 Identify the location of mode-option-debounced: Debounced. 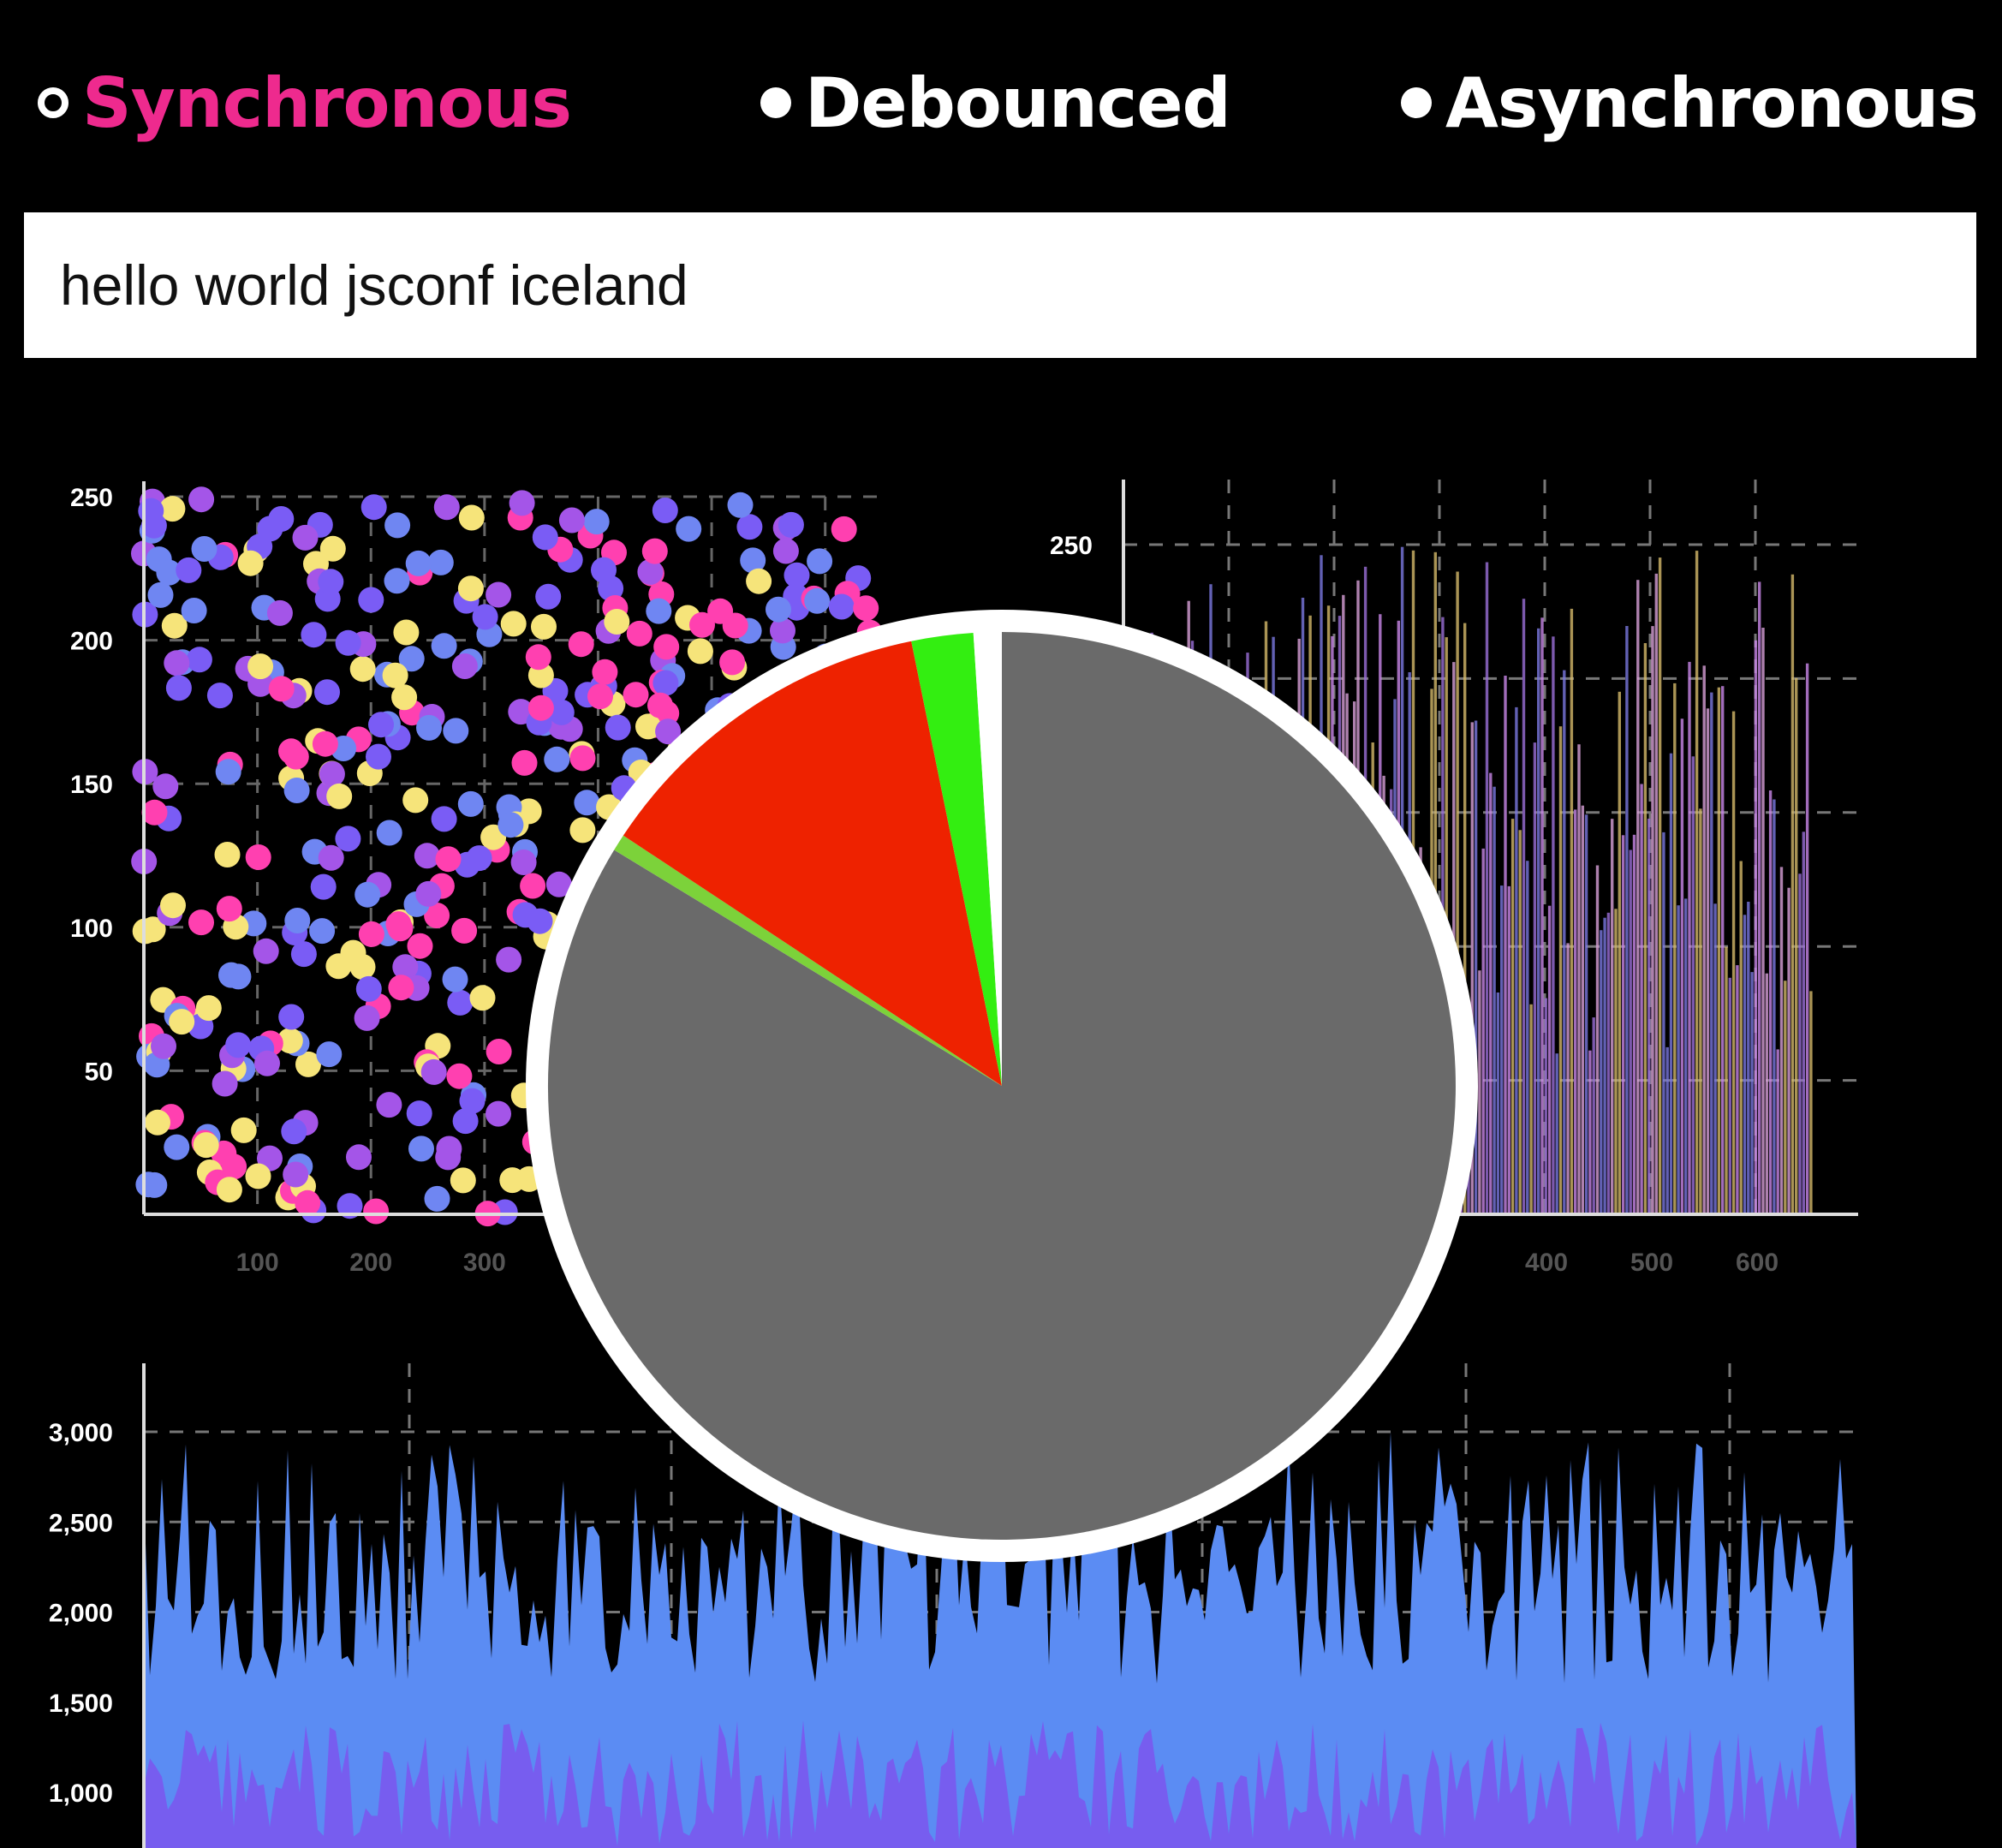
(995, 102).